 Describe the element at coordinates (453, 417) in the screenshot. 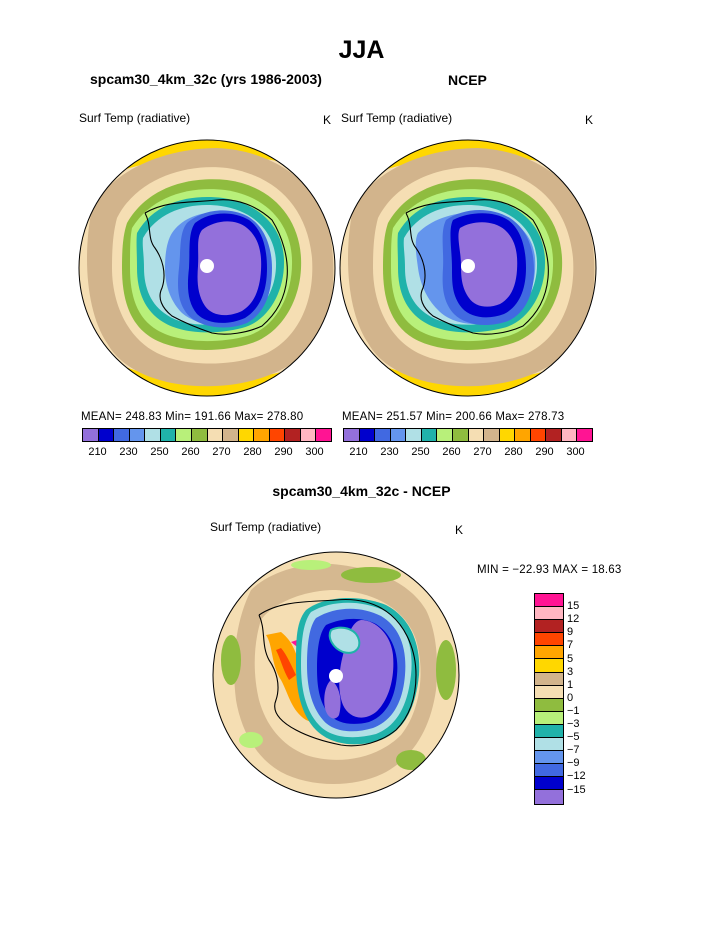

I see `panel2-stats: MEAN= 251.57 Min= 200.66 Max= 278.73` at that location.